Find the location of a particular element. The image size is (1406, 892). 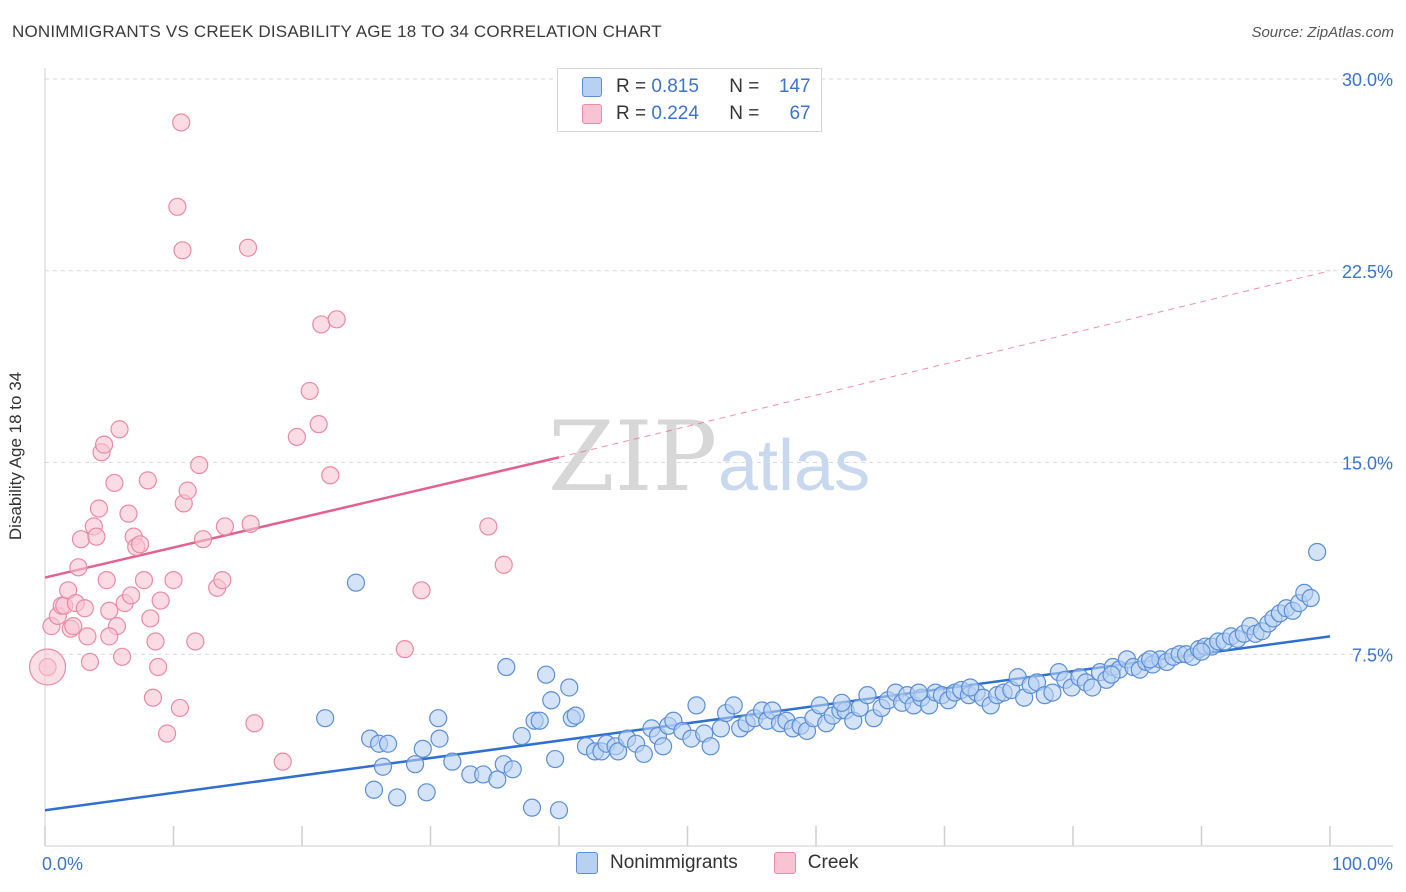

y-tick-label: 22.5% is located at coordinates (1367, 272).